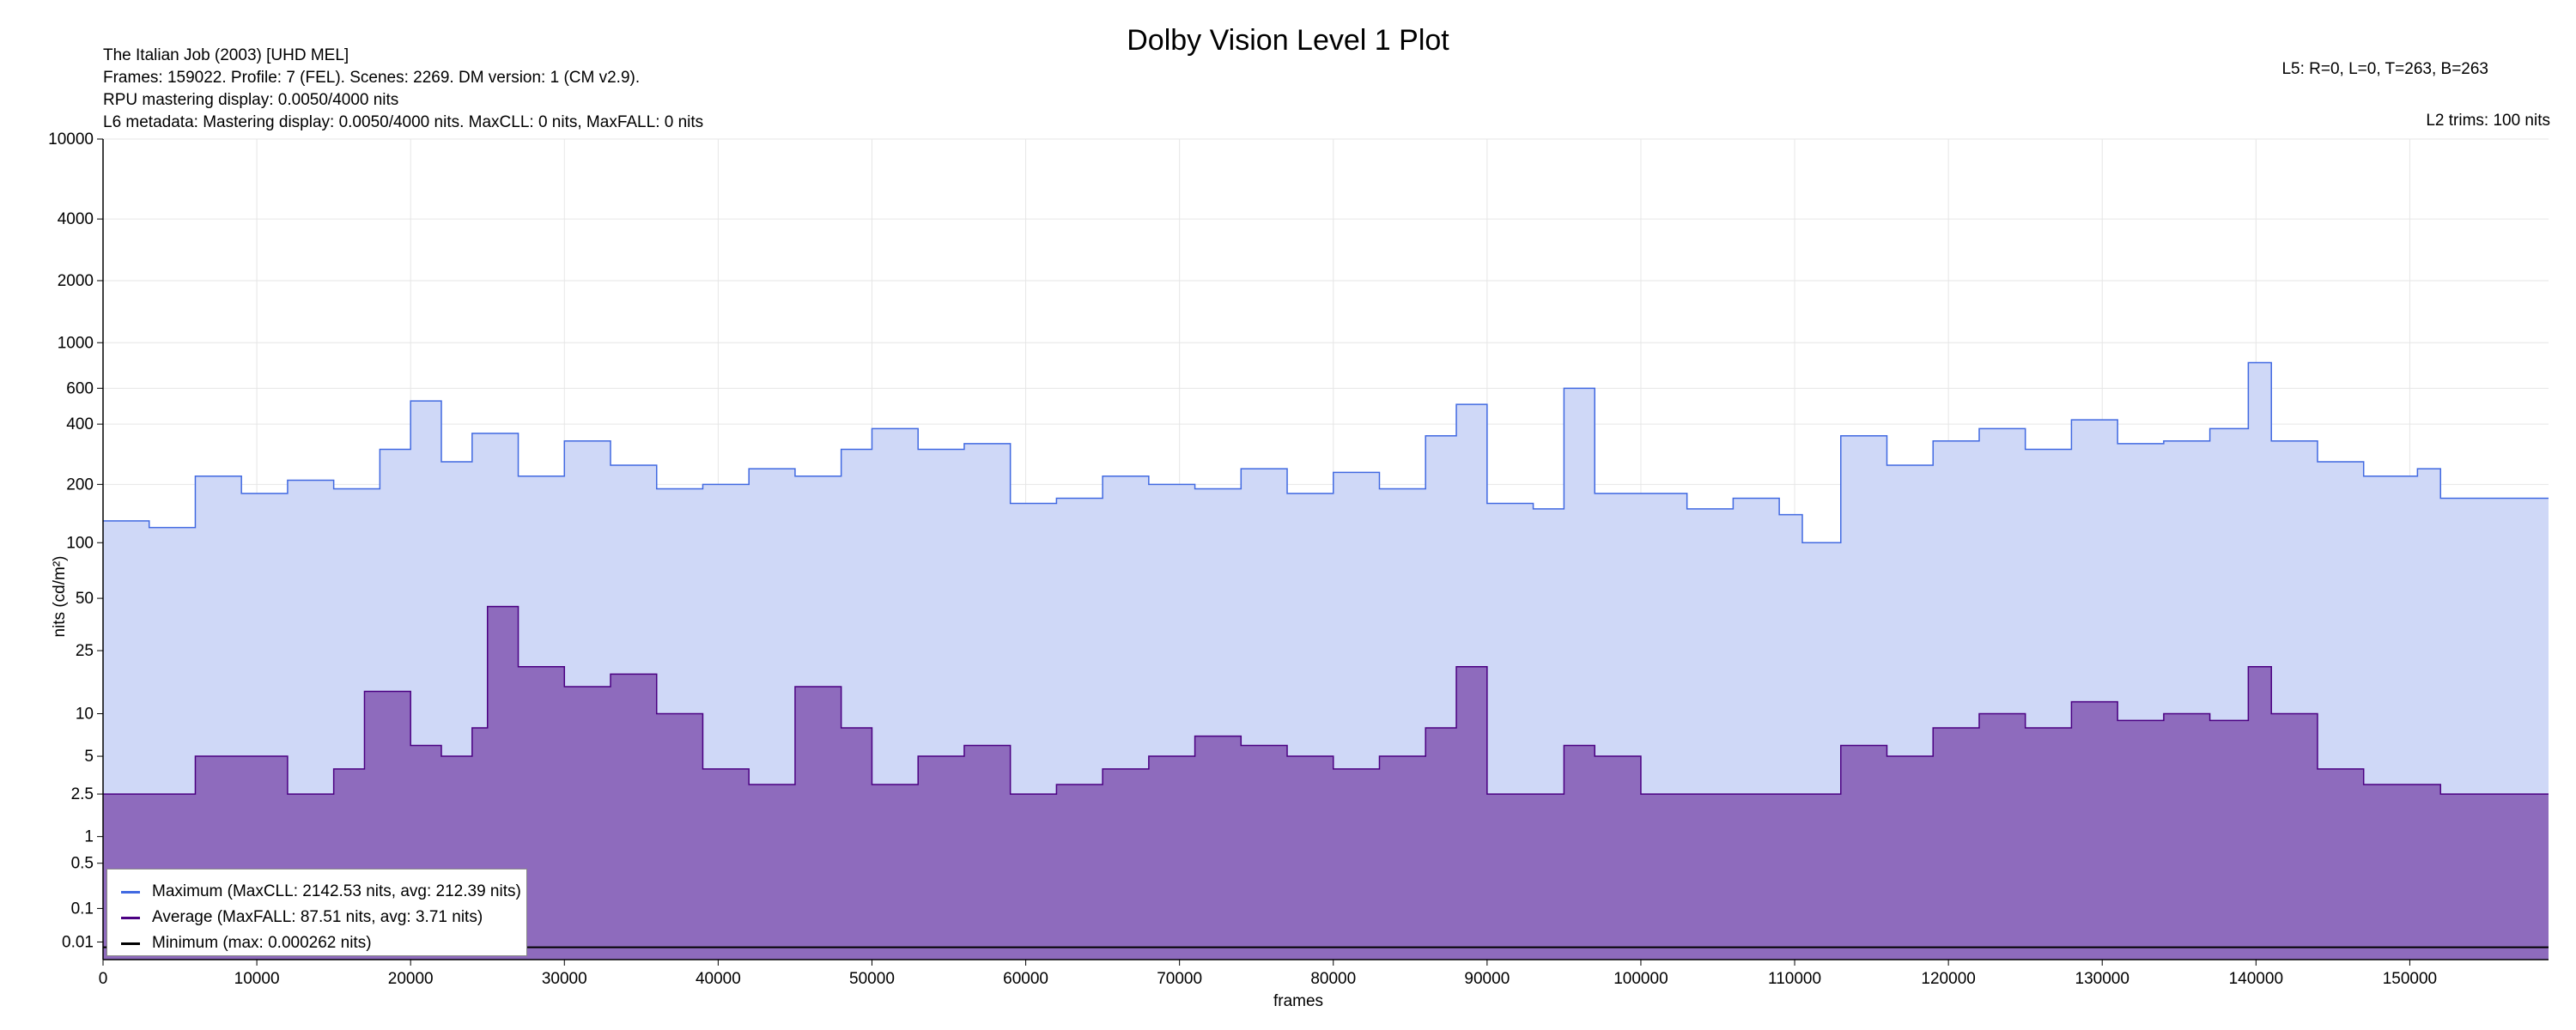  I want to click on x-tick-label: 90000, so click(1487, 979).